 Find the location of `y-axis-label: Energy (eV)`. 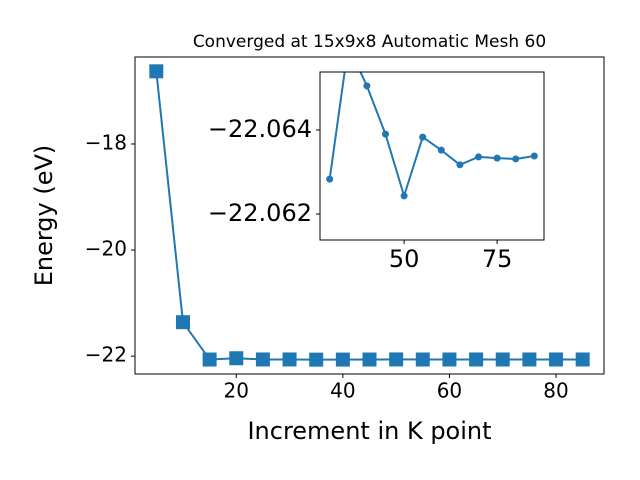

y-axis-label: Energy (eV) is located at coordinates (44, 216).